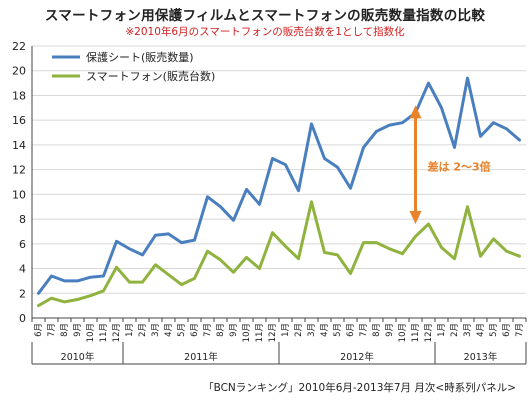 The width and height of the screenshot is (530, 400). Describe the element at coordinates (19, 71) in the screenshot. I see `y-tick-label: 20` at that location.